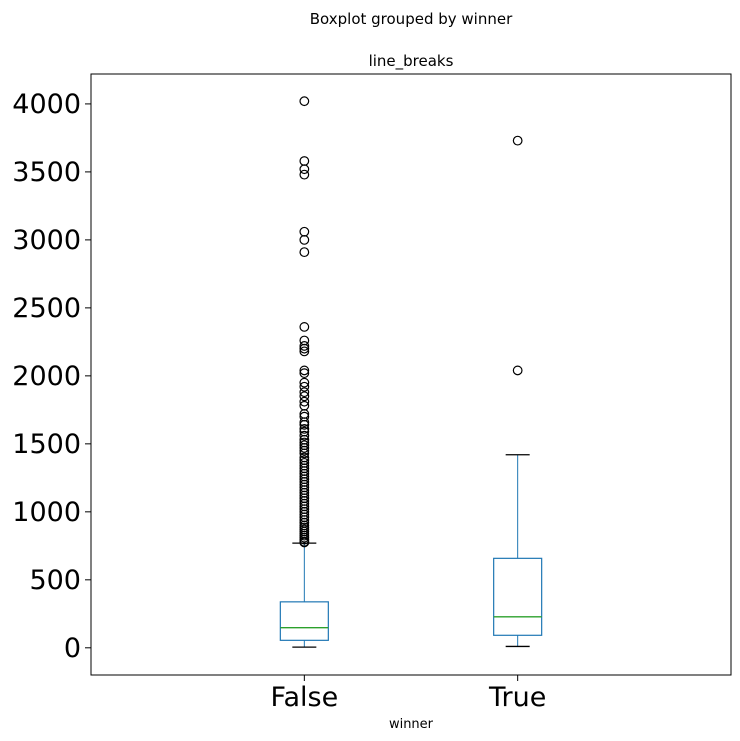 The image size is (740, 741). Describe the element at coordinates (411, 724) in the screenshot. I see `x-axis-label: winner` at that location.